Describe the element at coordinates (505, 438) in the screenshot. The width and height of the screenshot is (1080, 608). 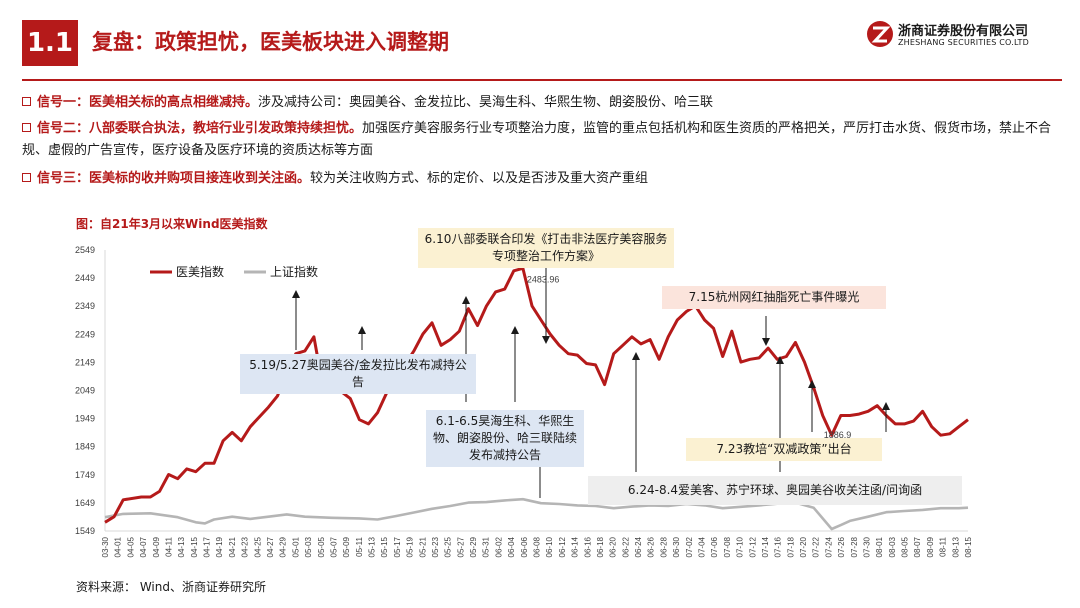
I see `annotation-reduction-june: 6.1-6.5昊海生科、华熙生物、朗姿股份、哈三联陆续发布减持公告` at that location.